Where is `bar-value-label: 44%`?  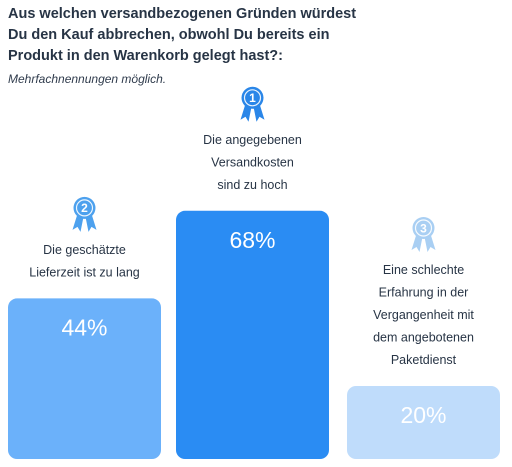
bar-value-label: 44% is located at coordinates (84, 327).